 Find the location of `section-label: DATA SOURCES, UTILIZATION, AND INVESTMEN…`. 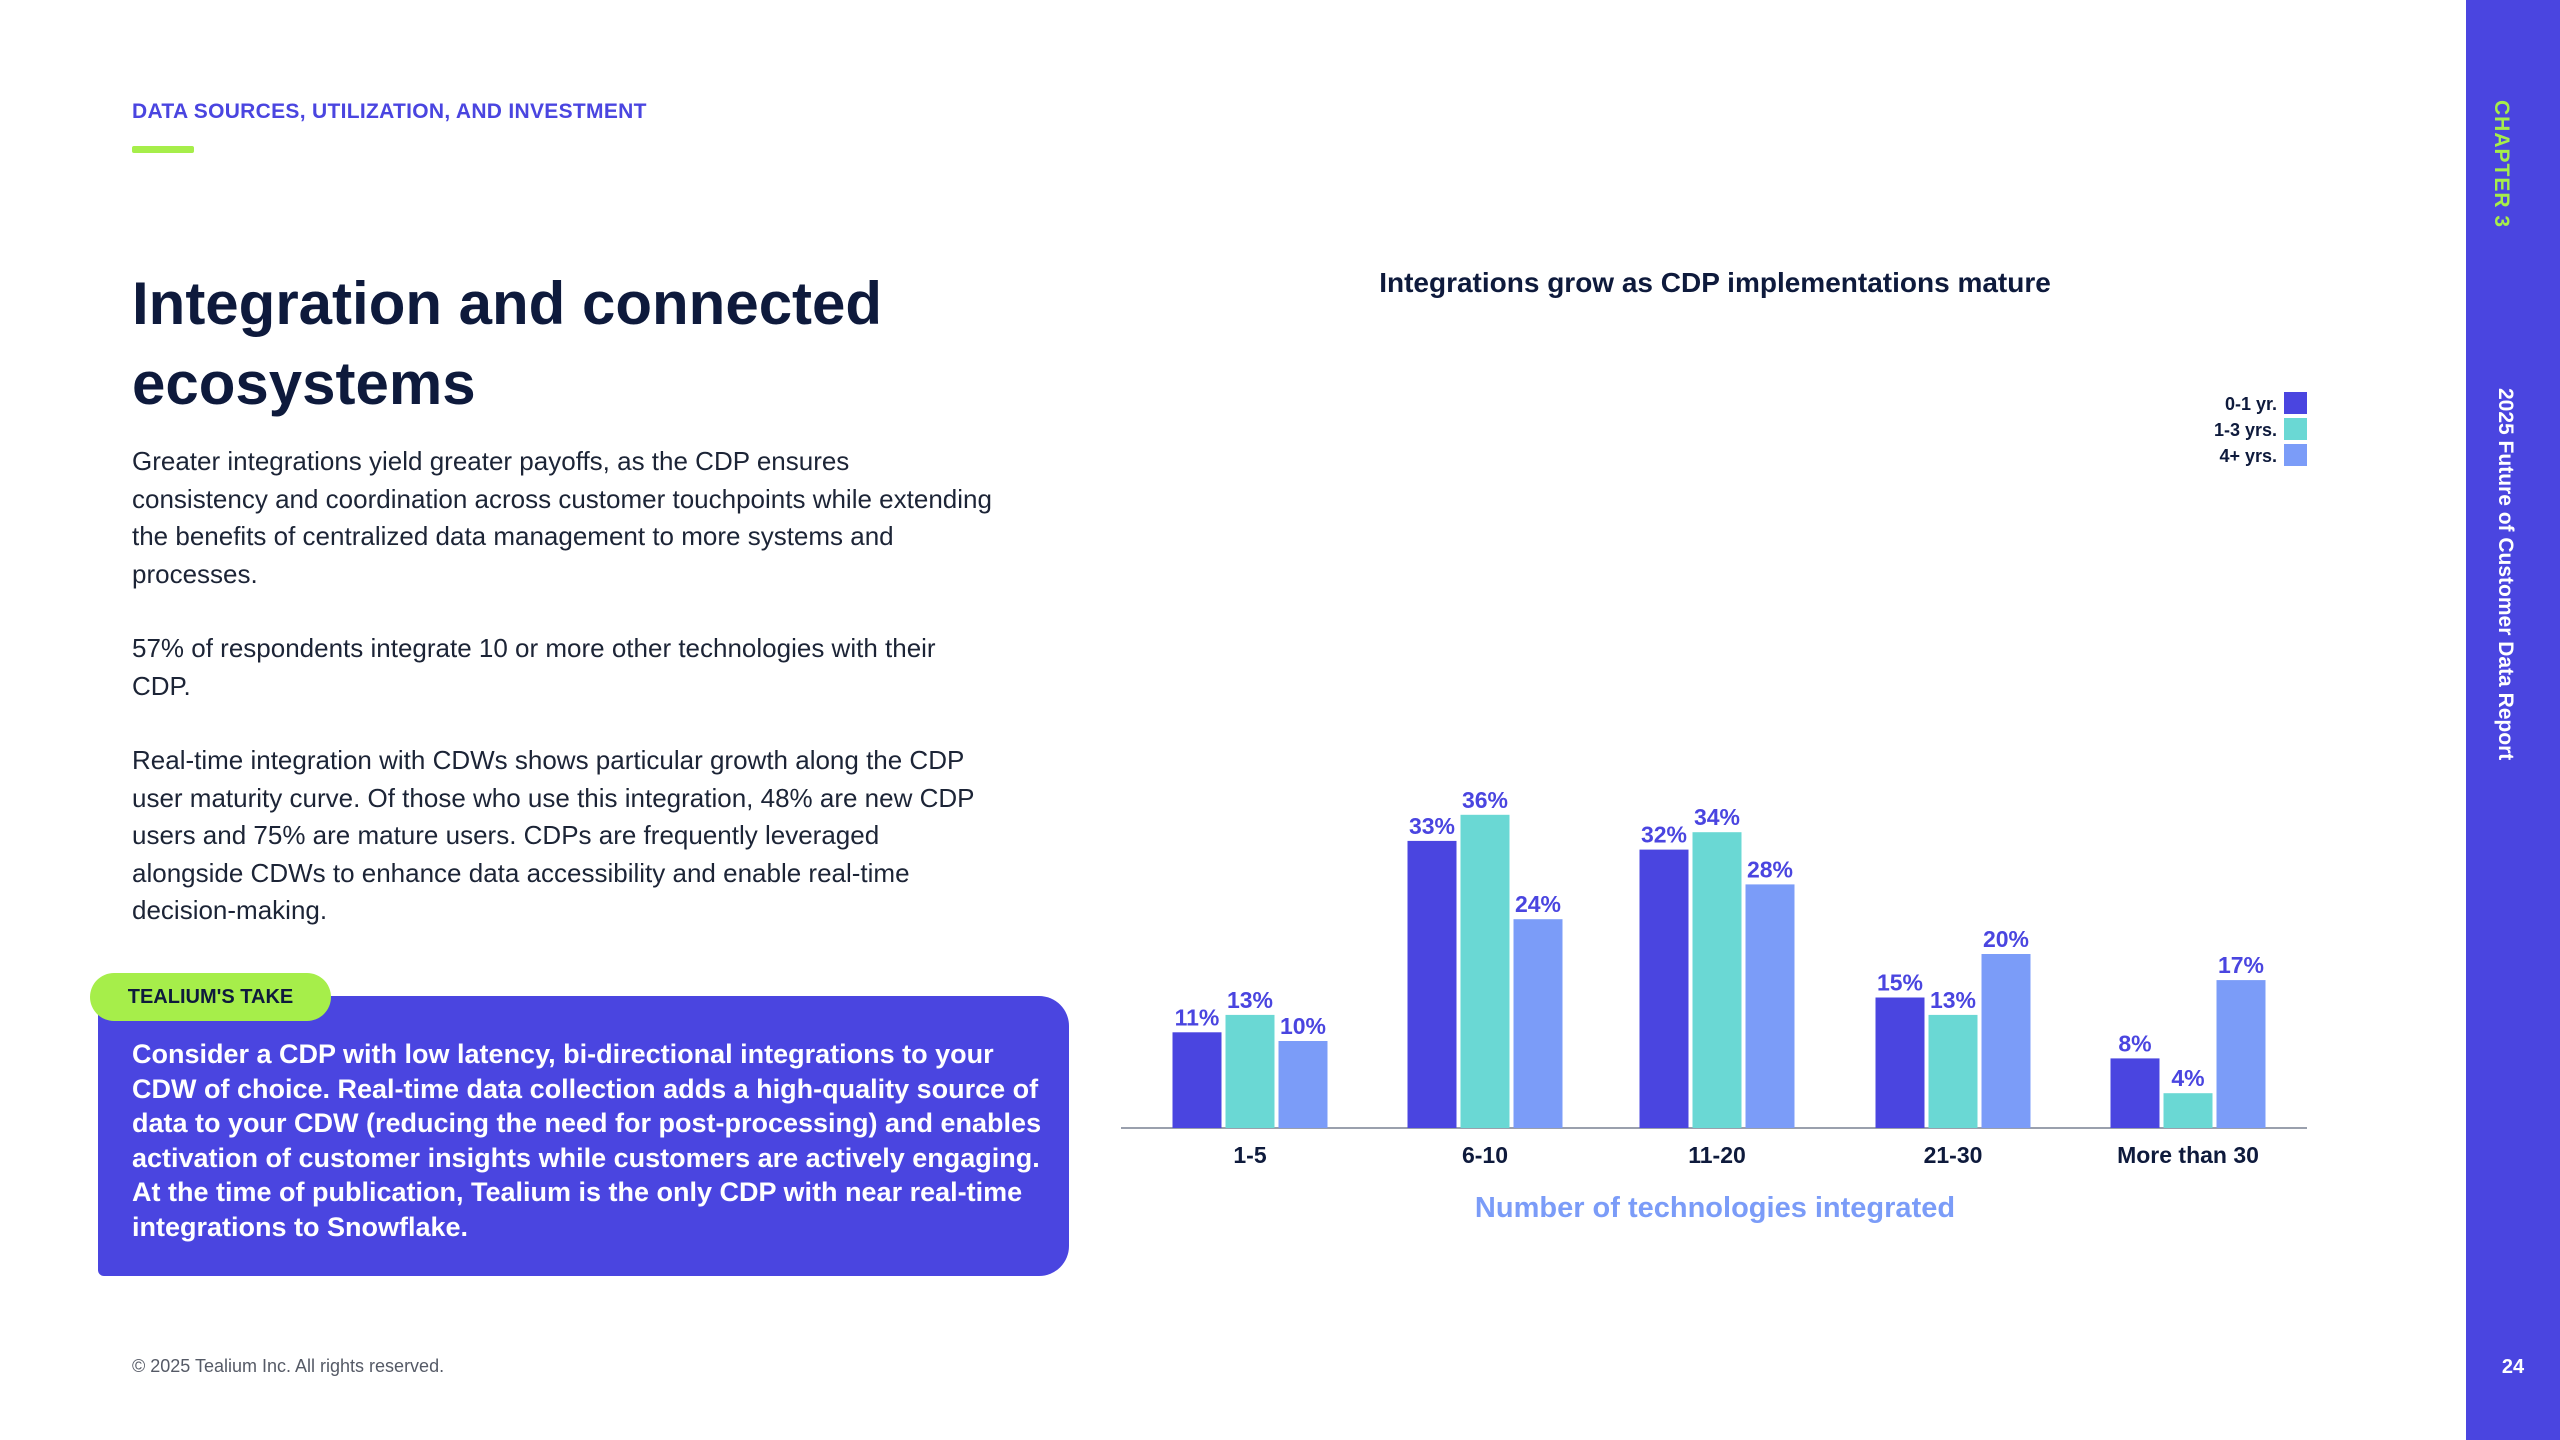

section-label: DATA SOURCES, UTILIZATION, AND INVESTMEN… is located at coordinates (389, 111).